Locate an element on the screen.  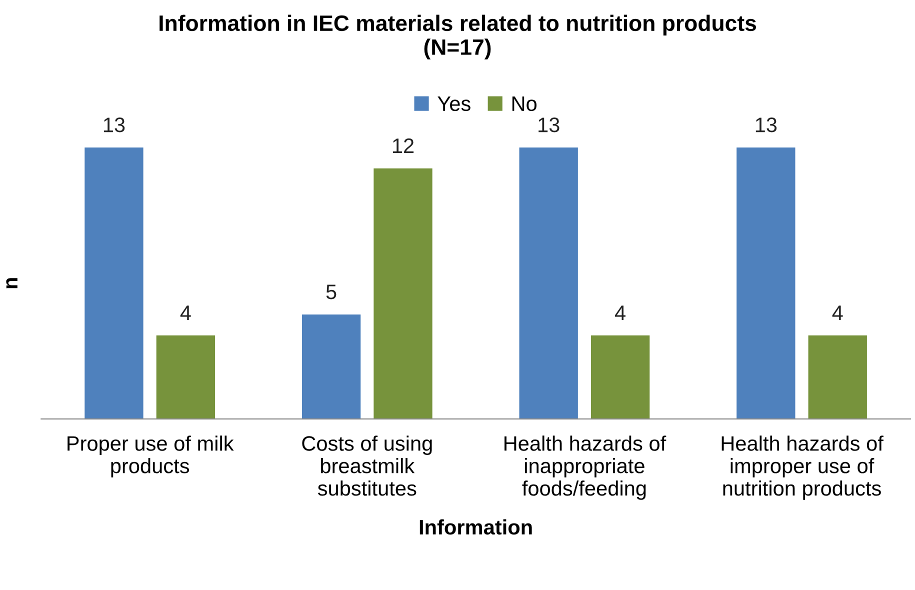
x-tick-label: Proper use of milk products is located at coordinates (151, 457).